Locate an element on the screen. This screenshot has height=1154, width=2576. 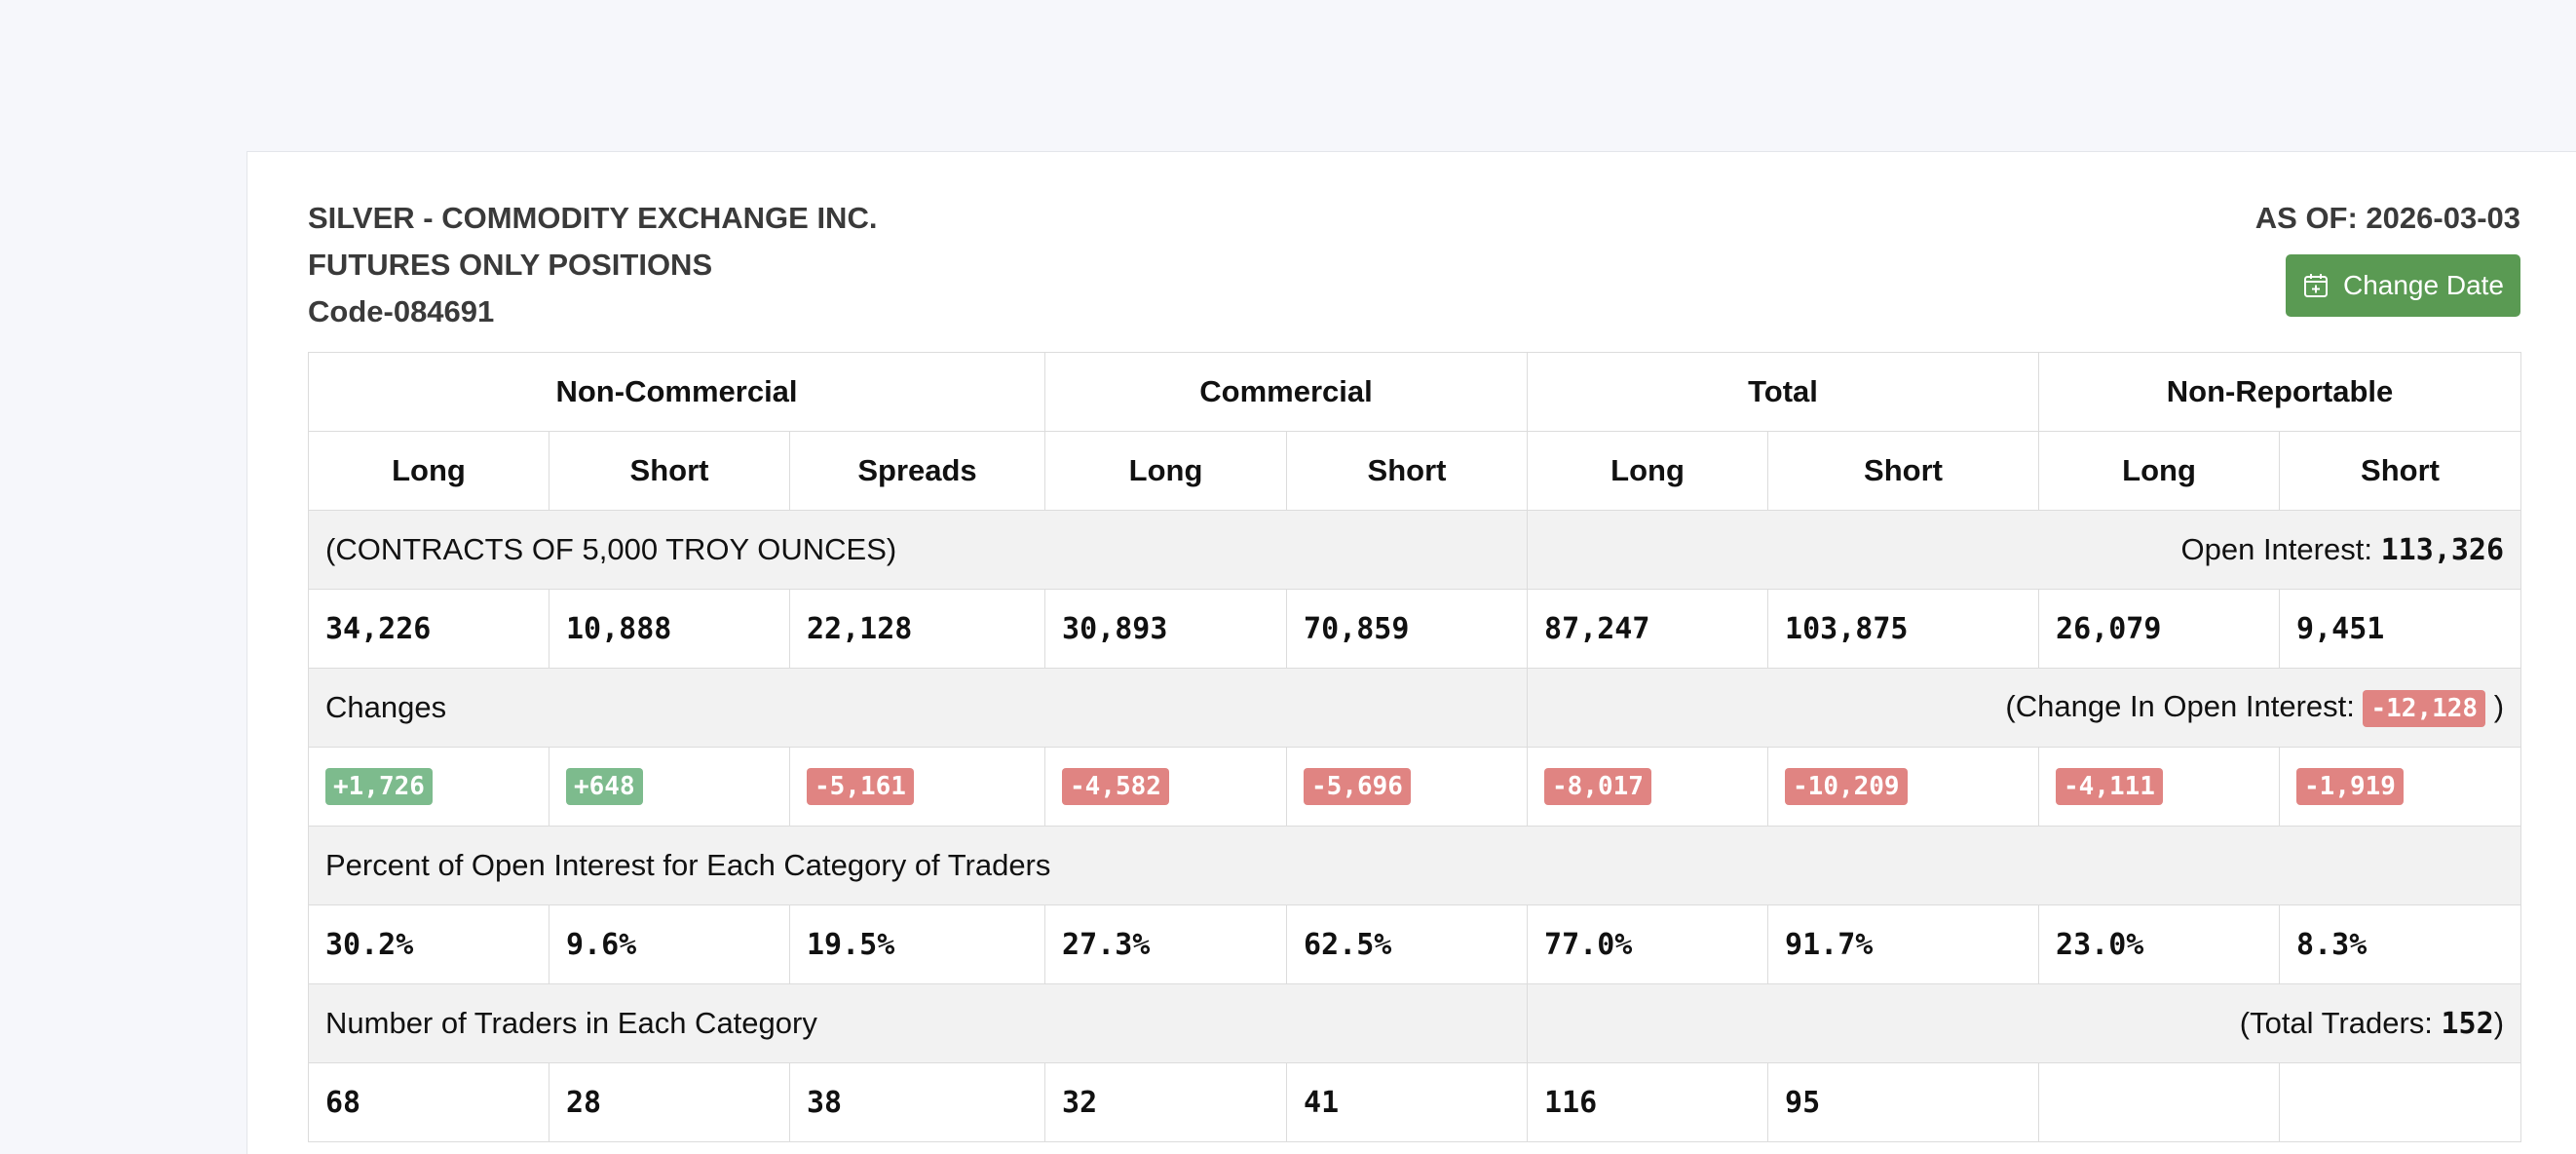
change-badge: -4,582 is located at coordinates (1115, 786).